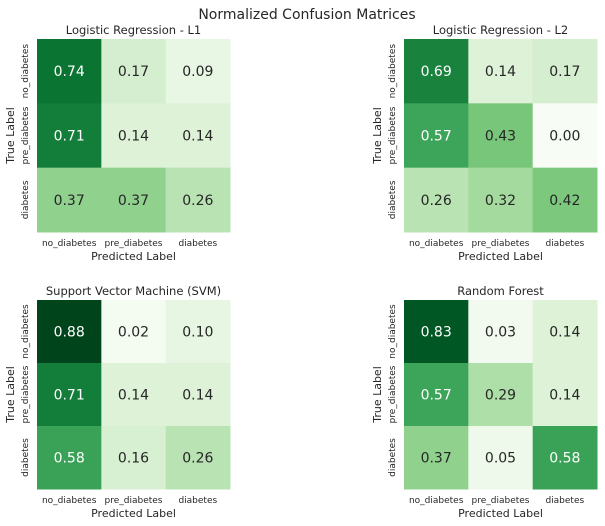 The width and height of the screenshot is (605, 526). I want to click on cell-value-label: 0.16, so click(133, 459).